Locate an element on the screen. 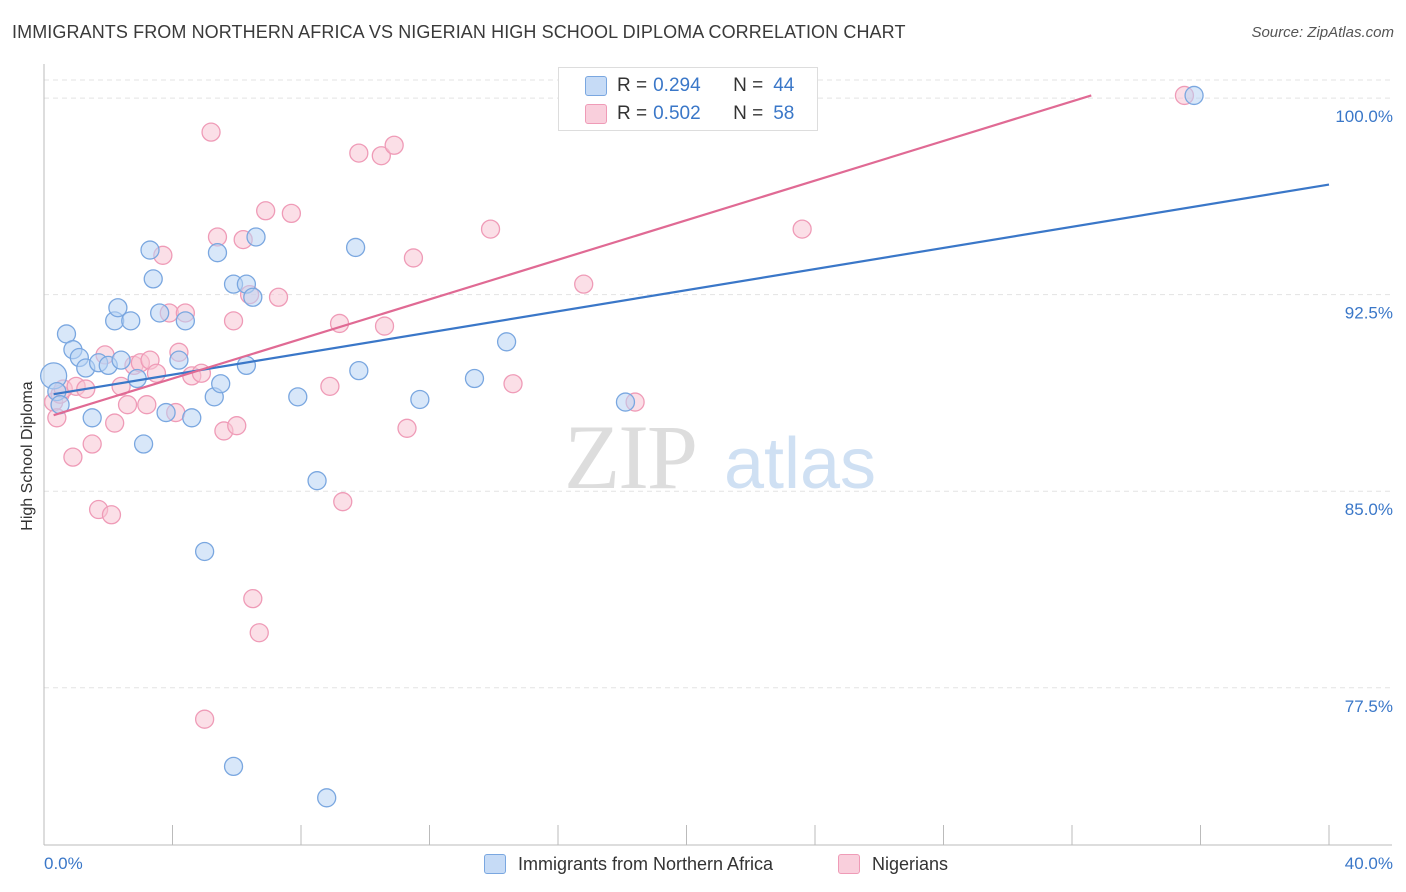 Image resolution: width=1406 pixels, height=892 pixels. legend-item-northern-africa: Immigrants from Northern Africa is located at coordinates (628, 864).